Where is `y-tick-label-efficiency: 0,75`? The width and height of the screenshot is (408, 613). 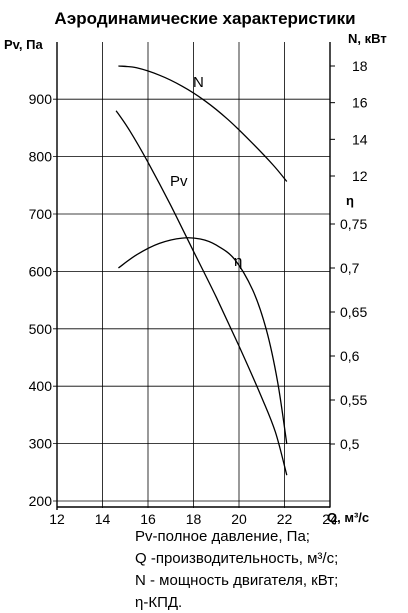 y-tick-label-efficiency: 0,75 is located at coordinates (353, 224).